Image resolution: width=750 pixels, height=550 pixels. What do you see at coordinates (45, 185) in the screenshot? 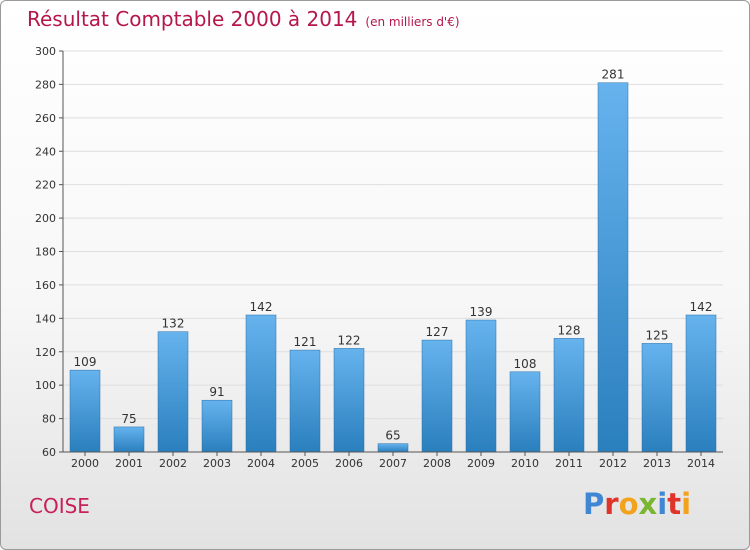
I see `y-tick-label: 220` at bounding box center [45, 185].